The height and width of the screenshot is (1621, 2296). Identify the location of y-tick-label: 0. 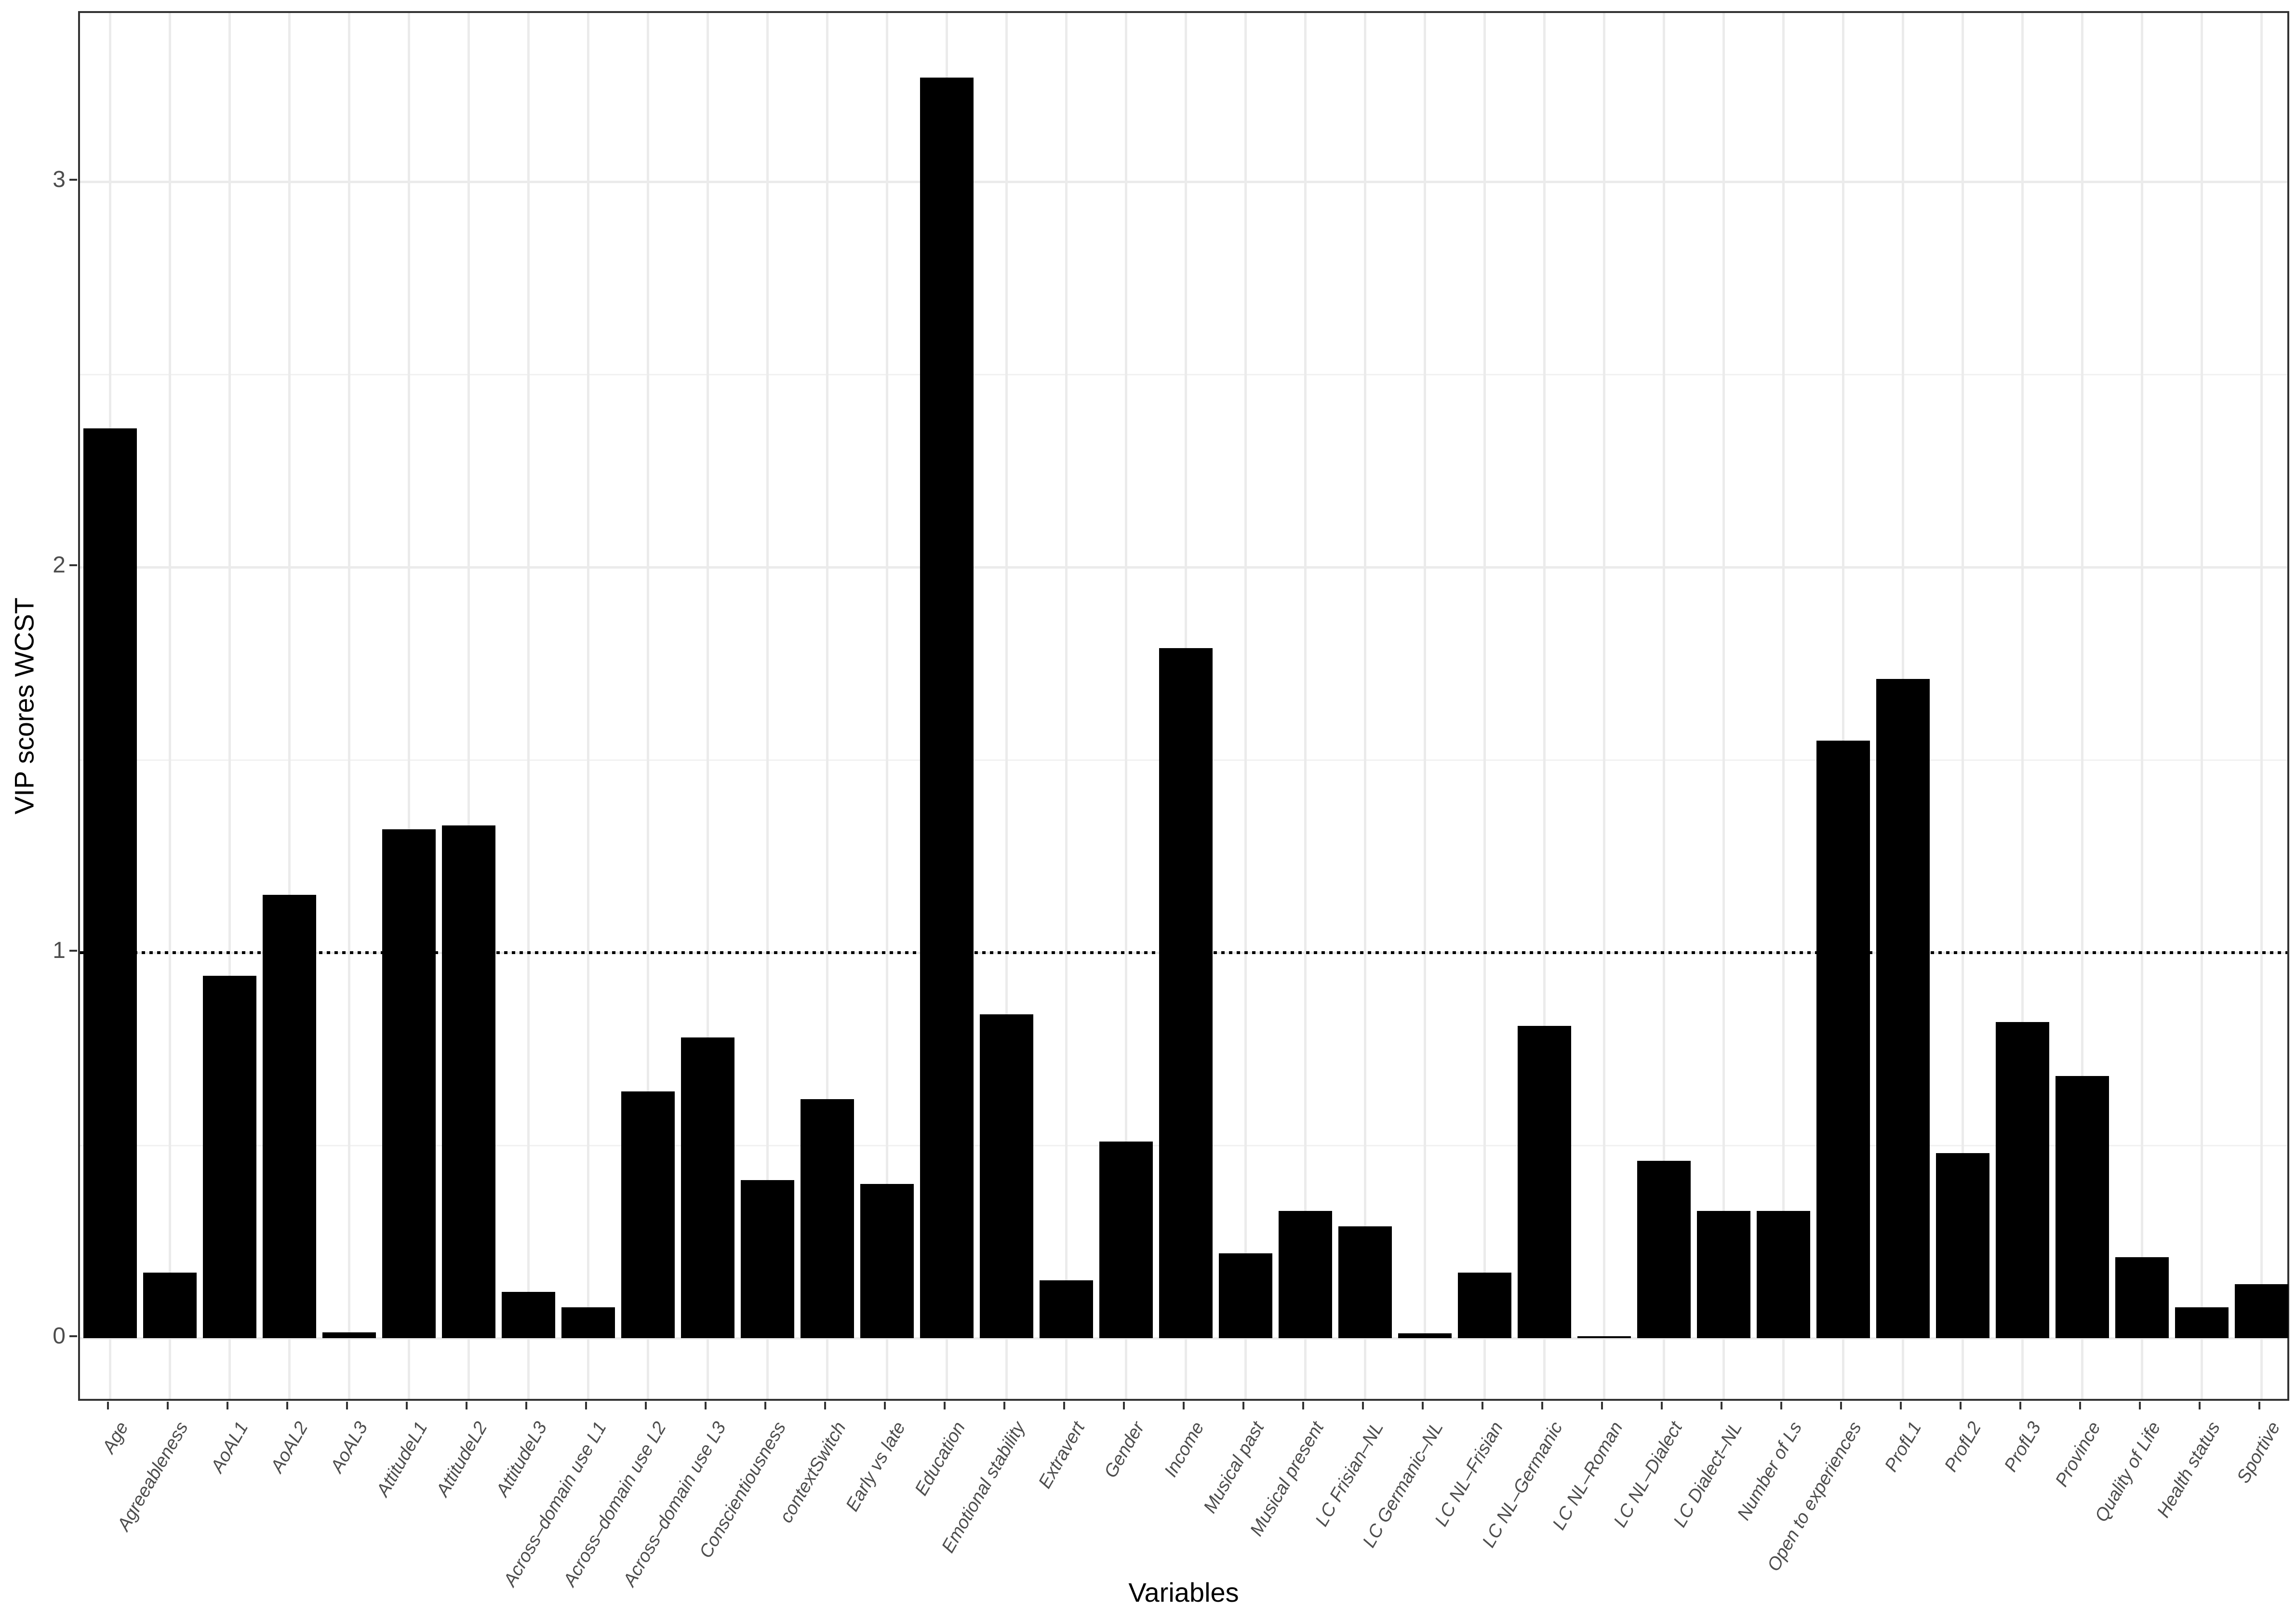
(59, 1336).